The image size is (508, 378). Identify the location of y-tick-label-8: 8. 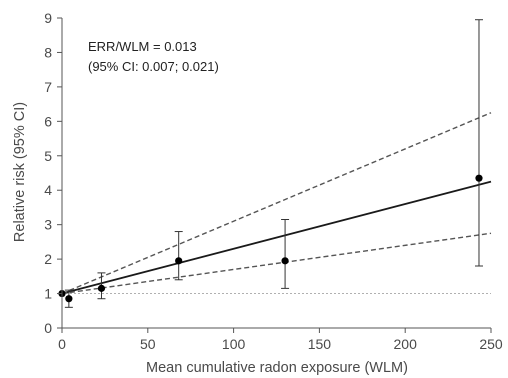
(48, 52).